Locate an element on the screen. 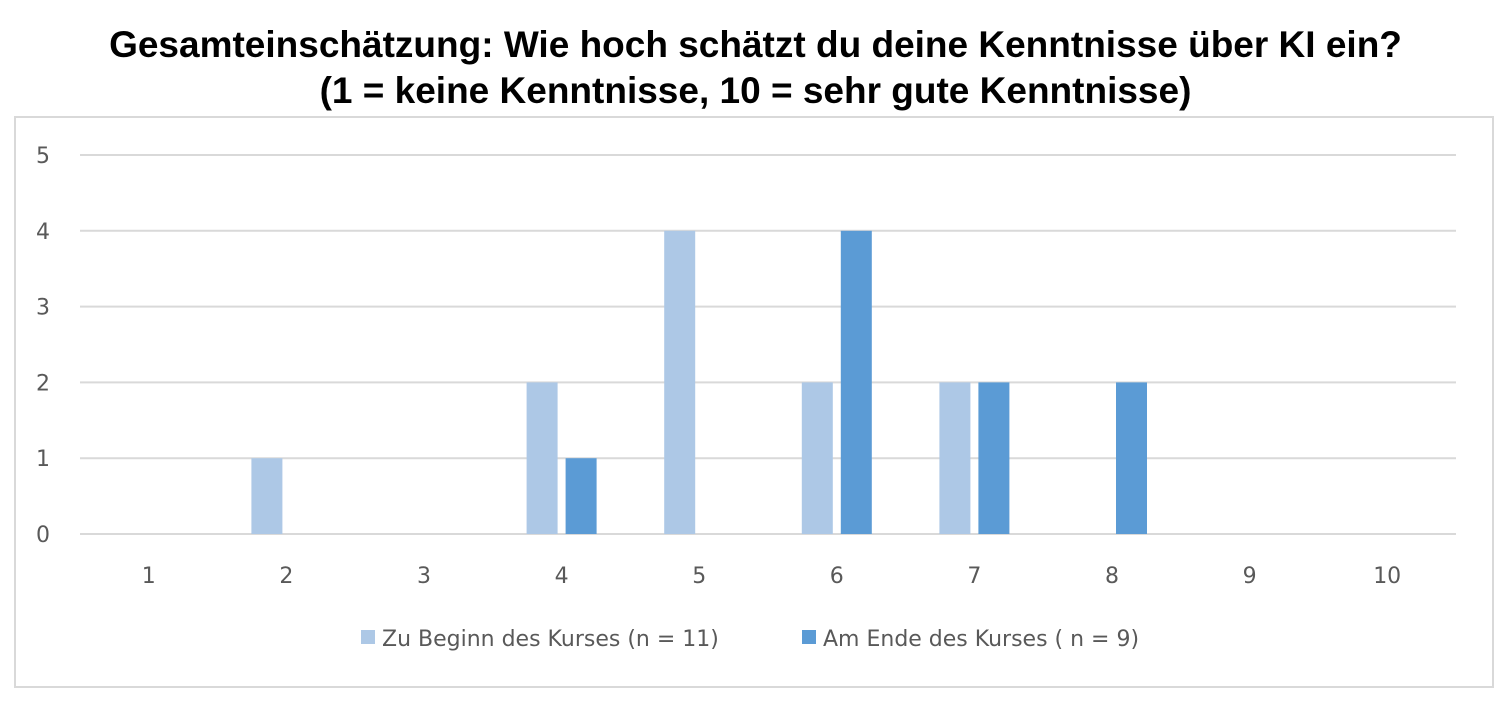  x-tick-label: 8 is located at coordinates (1112, 576).